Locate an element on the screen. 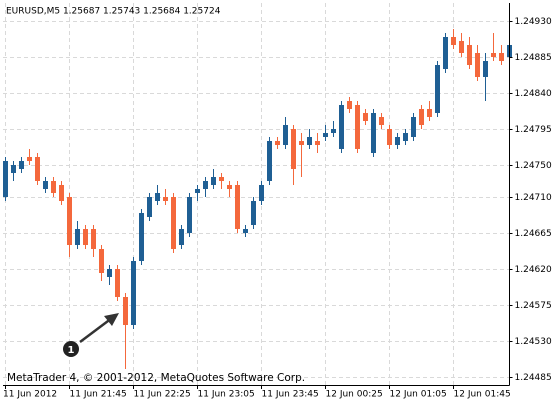 Image resolution: width=554 pixels, height=403 pixels. y-tick-label: 1.24620 is located at coordinates (533, 270).